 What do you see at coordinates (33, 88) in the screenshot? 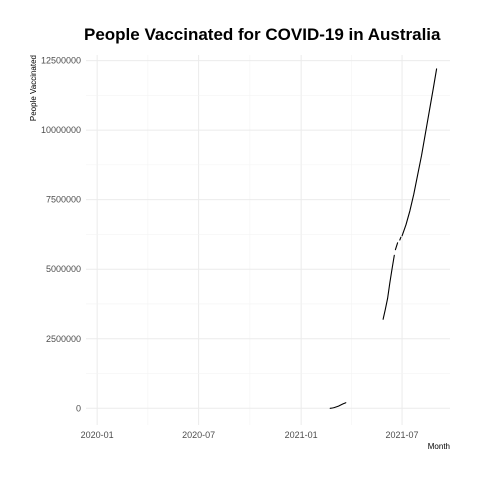
I see `y-axis-label: People Vaccinated` at bounding box center [33, 88].